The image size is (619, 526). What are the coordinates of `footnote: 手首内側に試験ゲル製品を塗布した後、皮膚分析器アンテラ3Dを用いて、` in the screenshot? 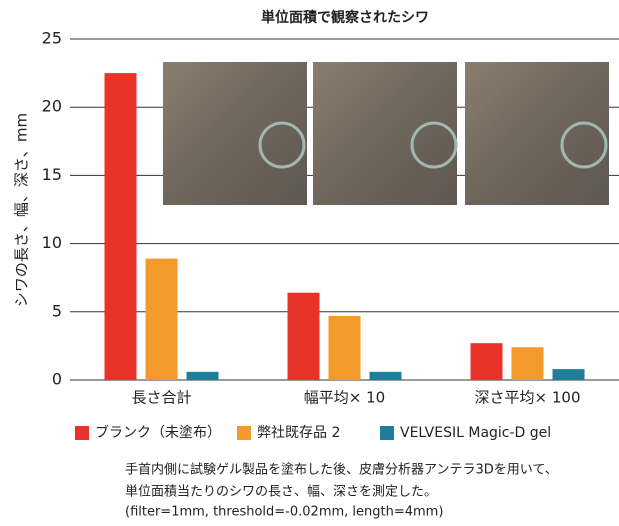 It's located at (341, 470).